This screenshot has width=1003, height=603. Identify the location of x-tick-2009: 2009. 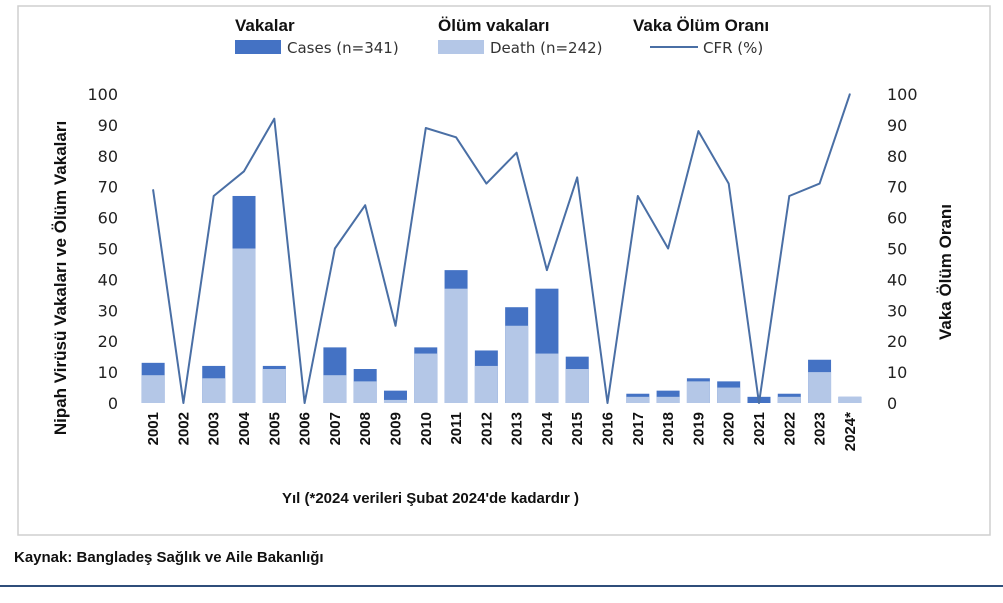
(395, 428).